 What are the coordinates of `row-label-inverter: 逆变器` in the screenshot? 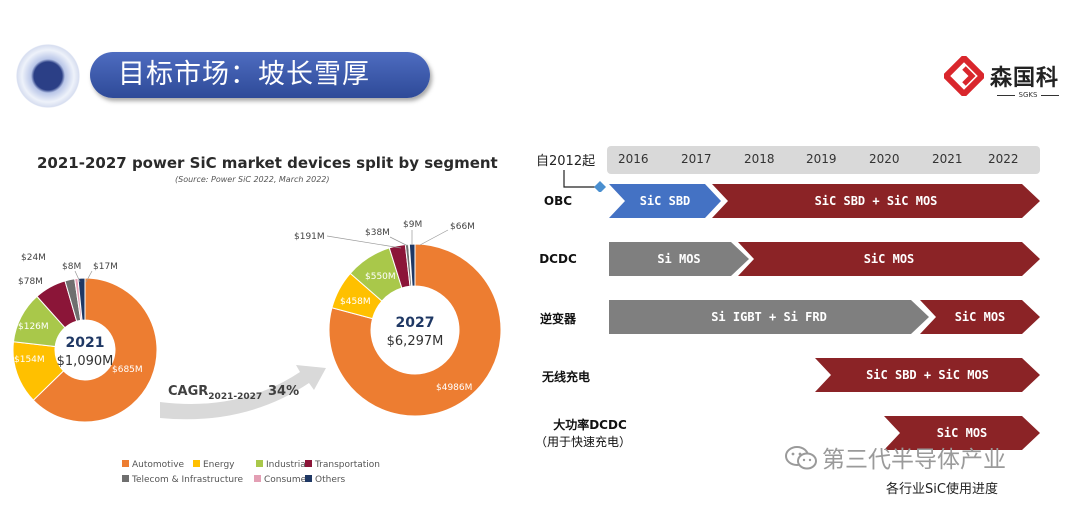 It's located at (557, 319).